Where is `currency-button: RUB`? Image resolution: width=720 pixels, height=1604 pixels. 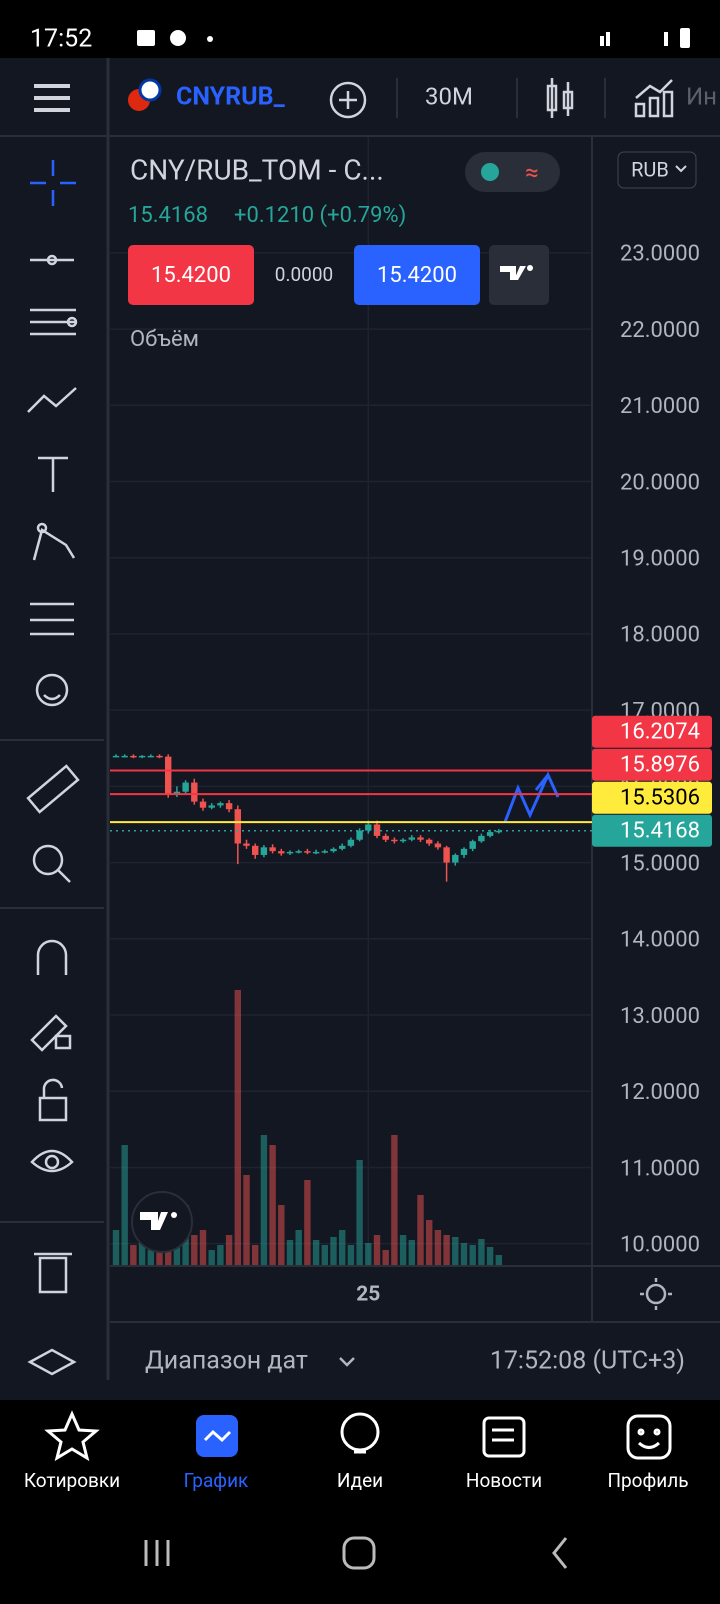
currency-button: RUB is located at coordinates (657, 170).